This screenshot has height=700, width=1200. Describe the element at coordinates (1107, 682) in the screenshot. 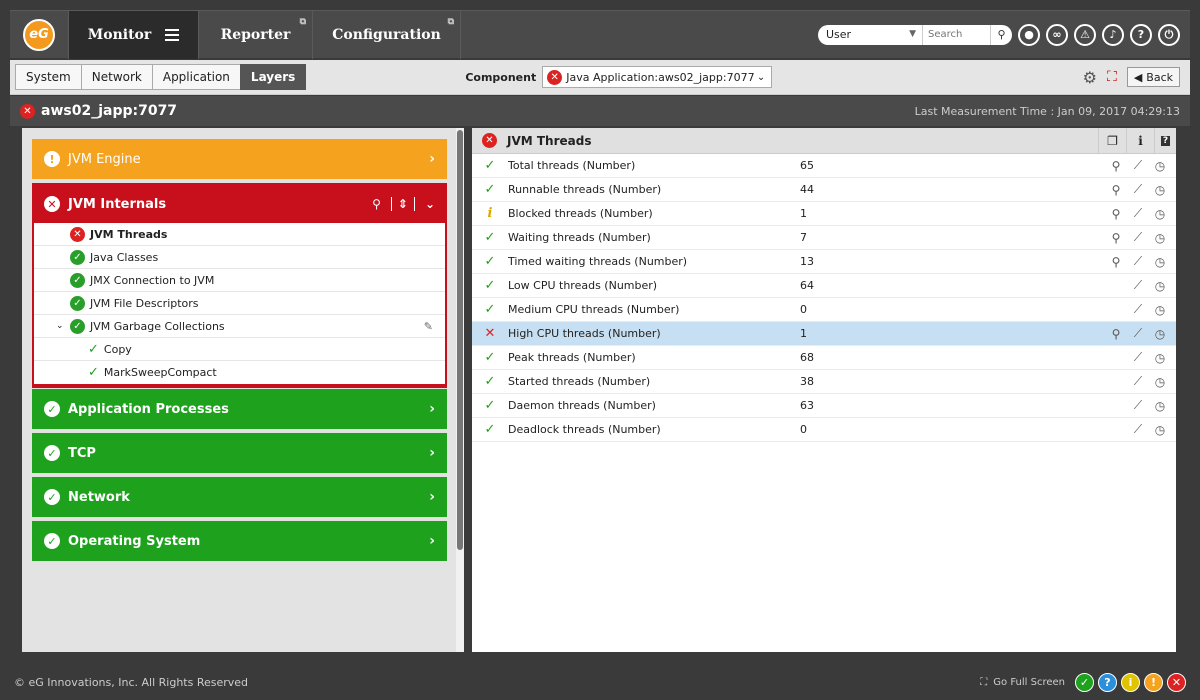

I see `unknown-status-icon: ?` at that location.